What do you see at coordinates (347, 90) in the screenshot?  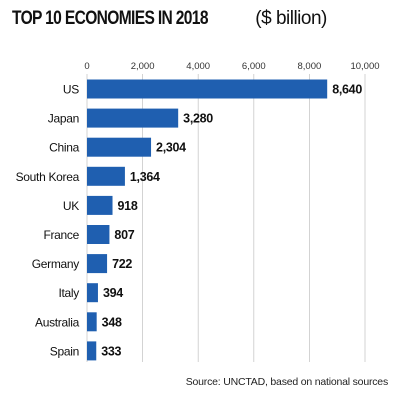 I see `value-label: 8,640` at bounding box center [347, 90].